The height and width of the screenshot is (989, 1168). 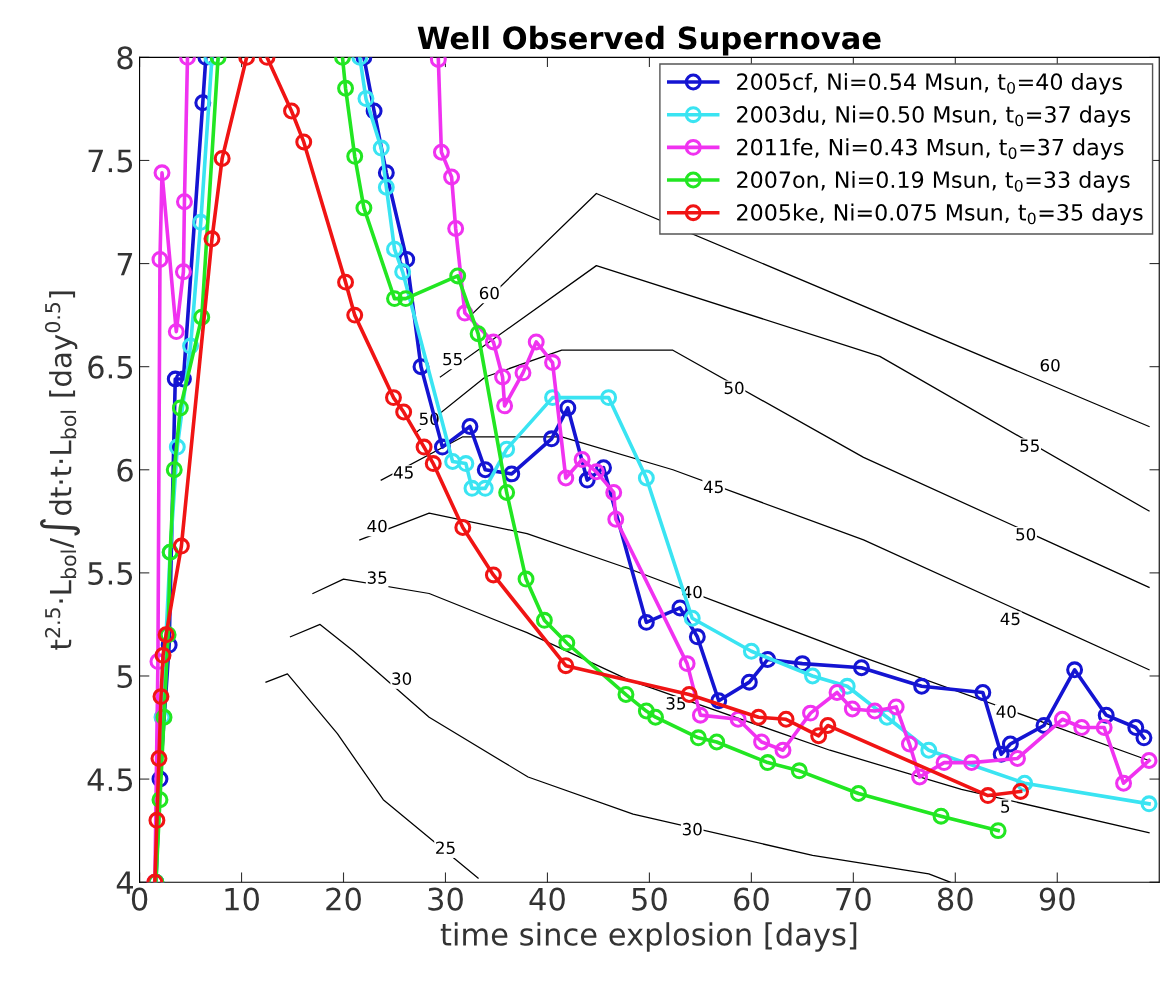 What do you see at coordinates (110, 161) in the screenshot?
I see `y-tick-label: 7.5` at bounding box center [110, 161].